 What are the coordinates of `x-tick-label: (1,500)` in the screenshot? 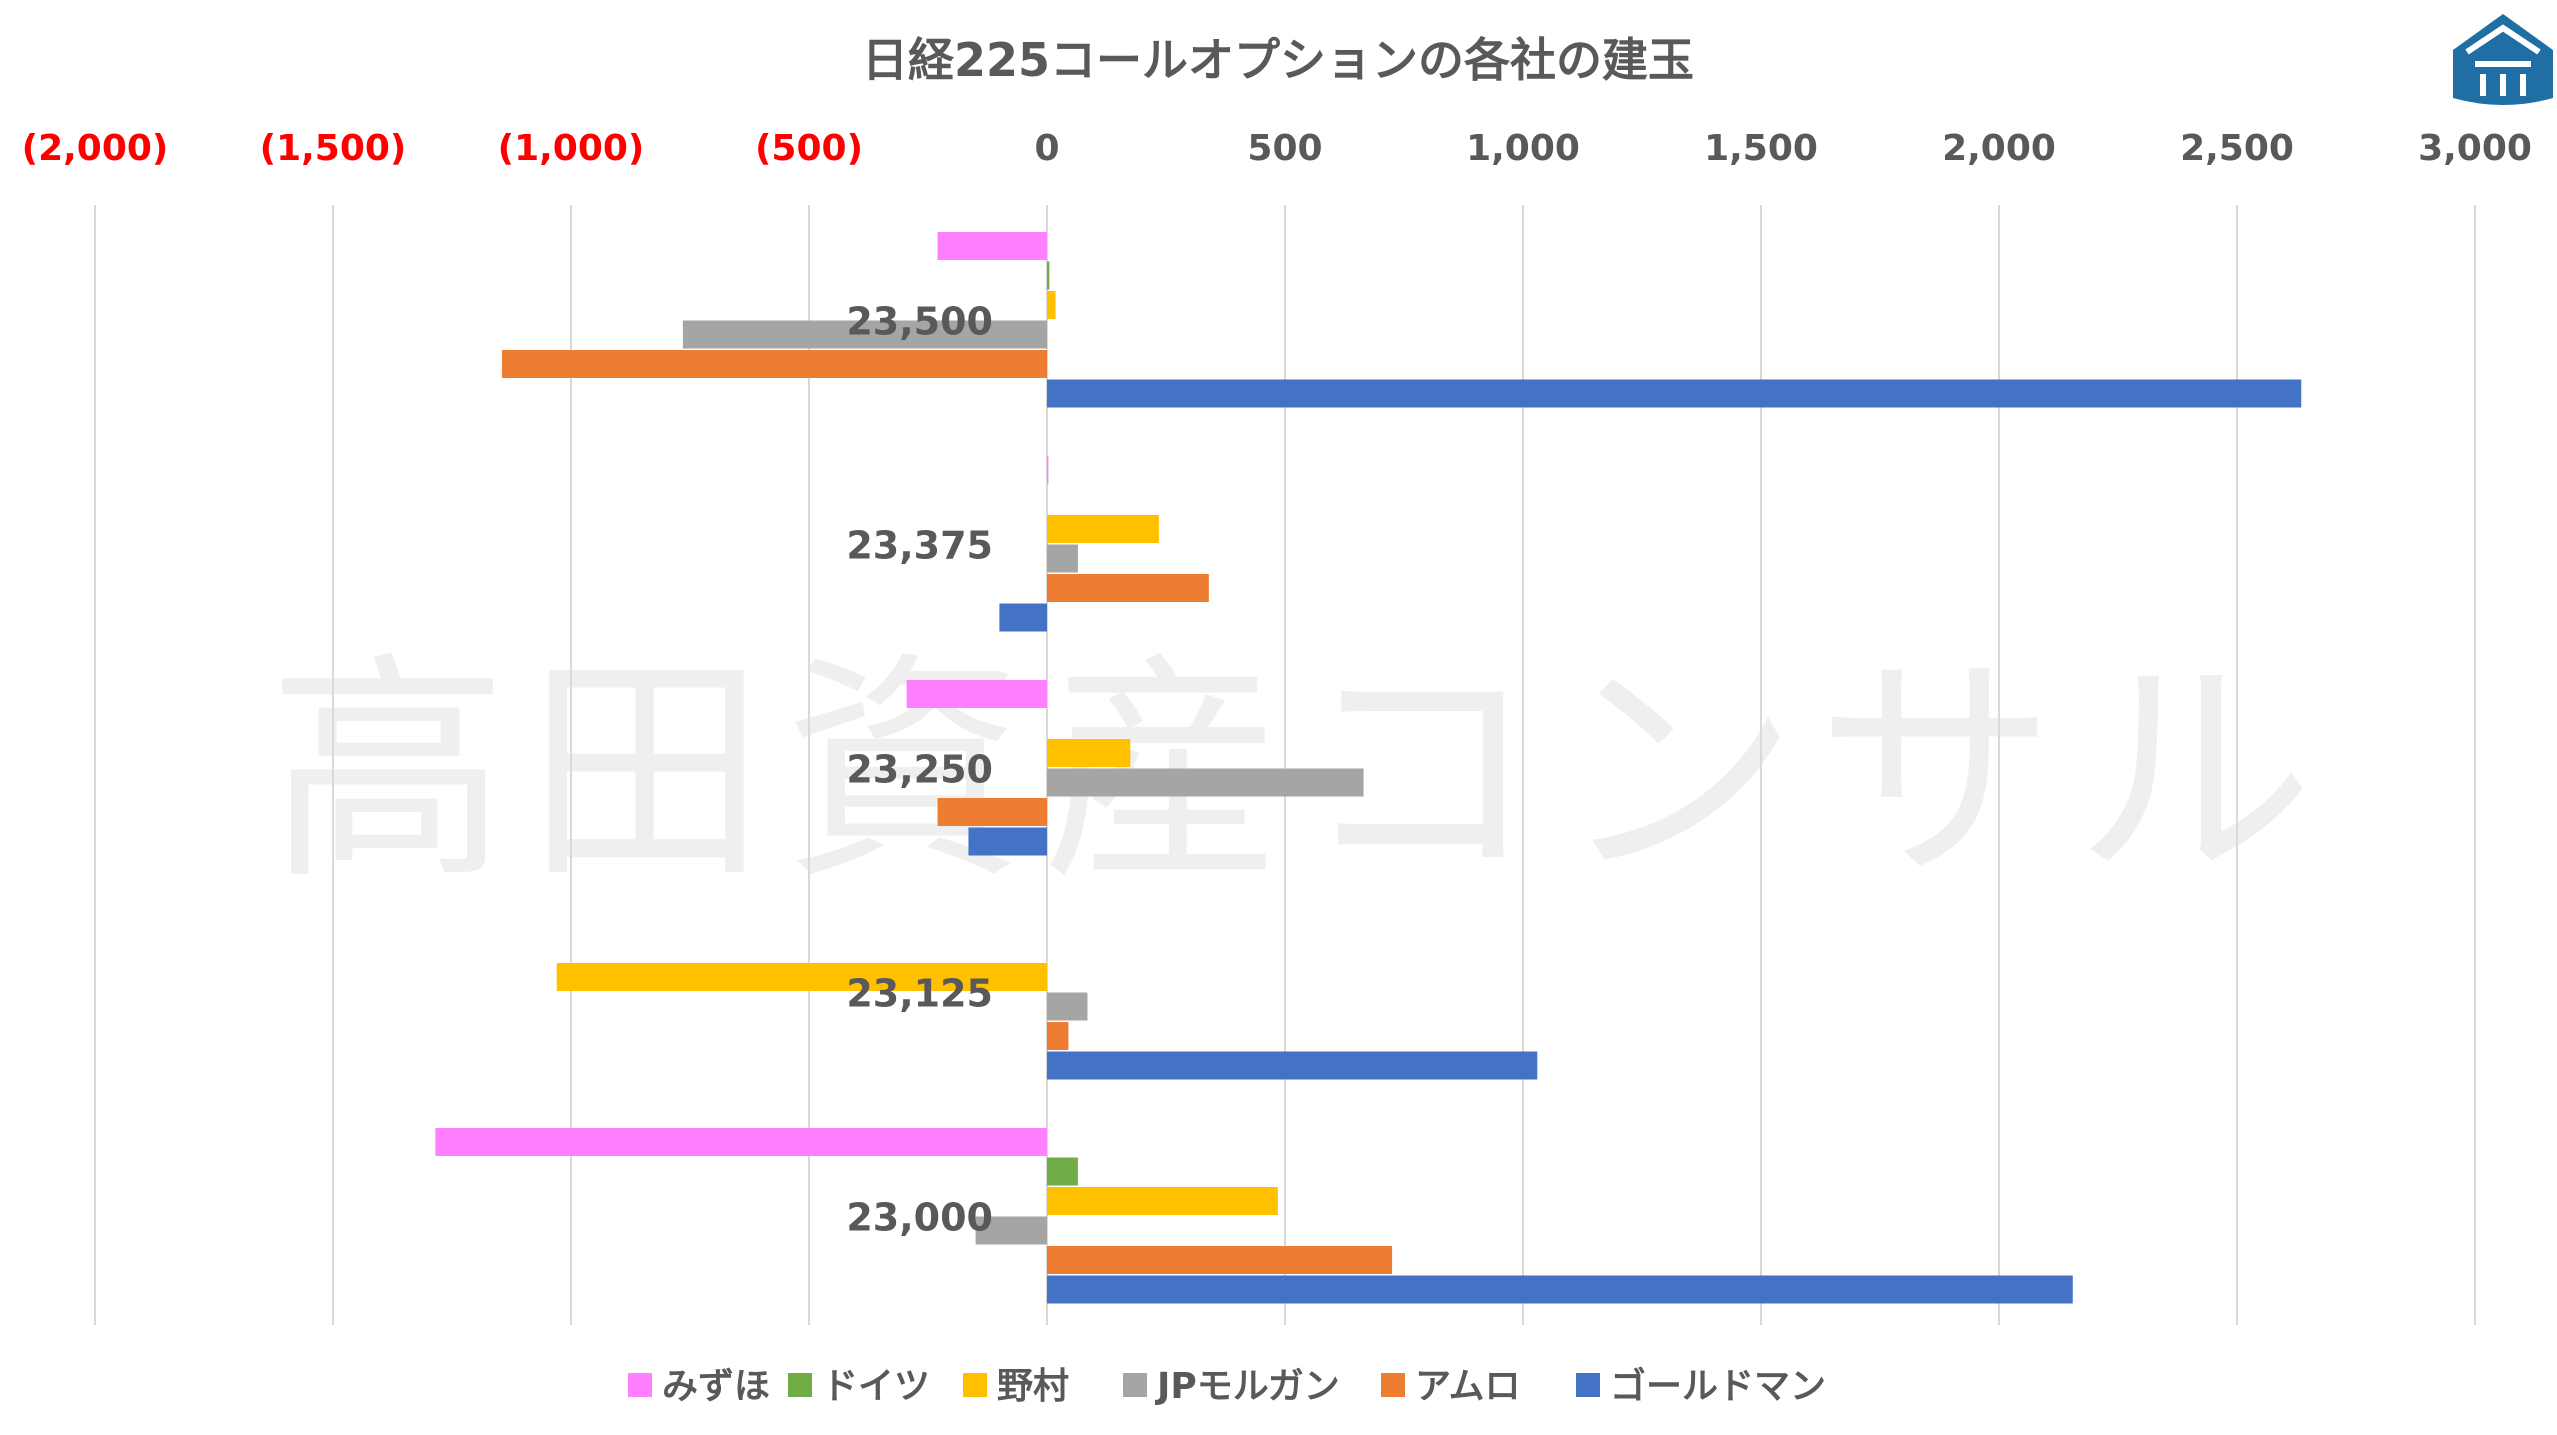 It's located at (333, 148).